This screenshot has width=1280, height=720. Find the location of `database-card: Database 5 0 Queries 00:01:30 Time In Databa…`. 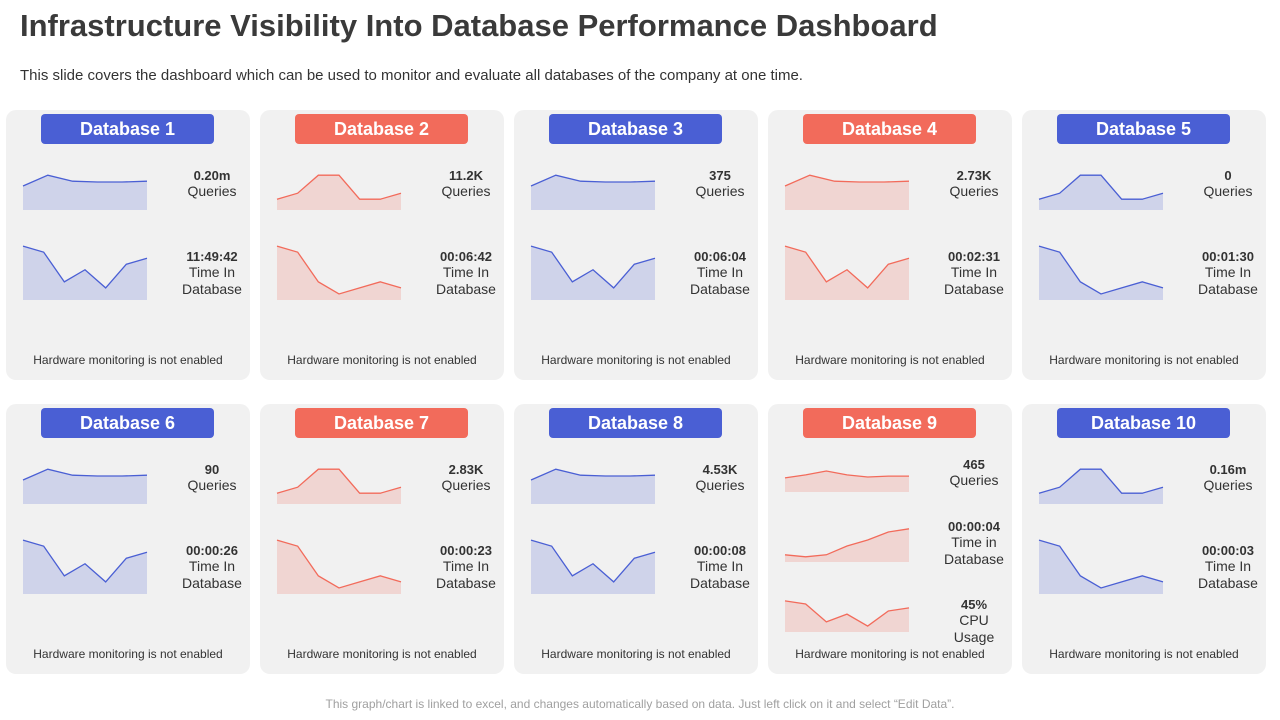

database-card: Database 5 0 Queries 00:01:30 Time In Databa… is located at coordinates (1144, 245).